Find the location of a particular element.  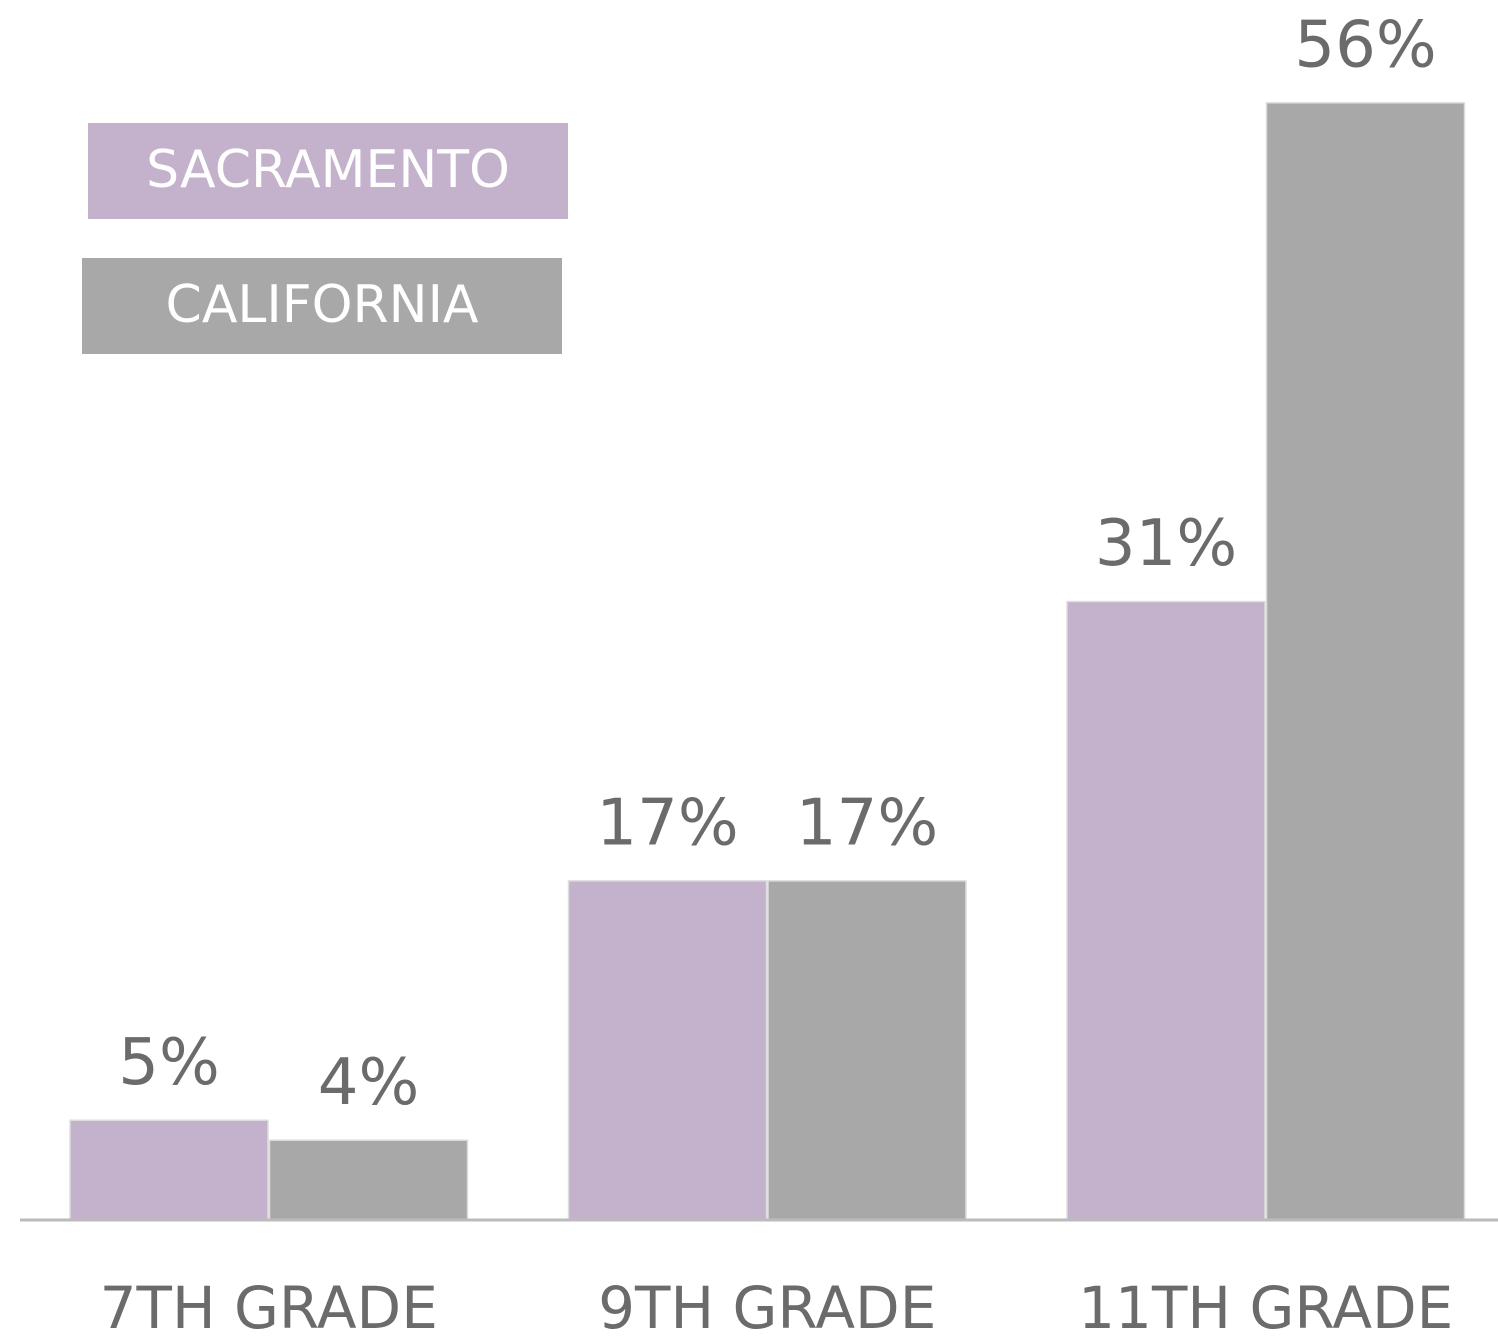

value-label: 4% is located at coordinates (369, 1083).